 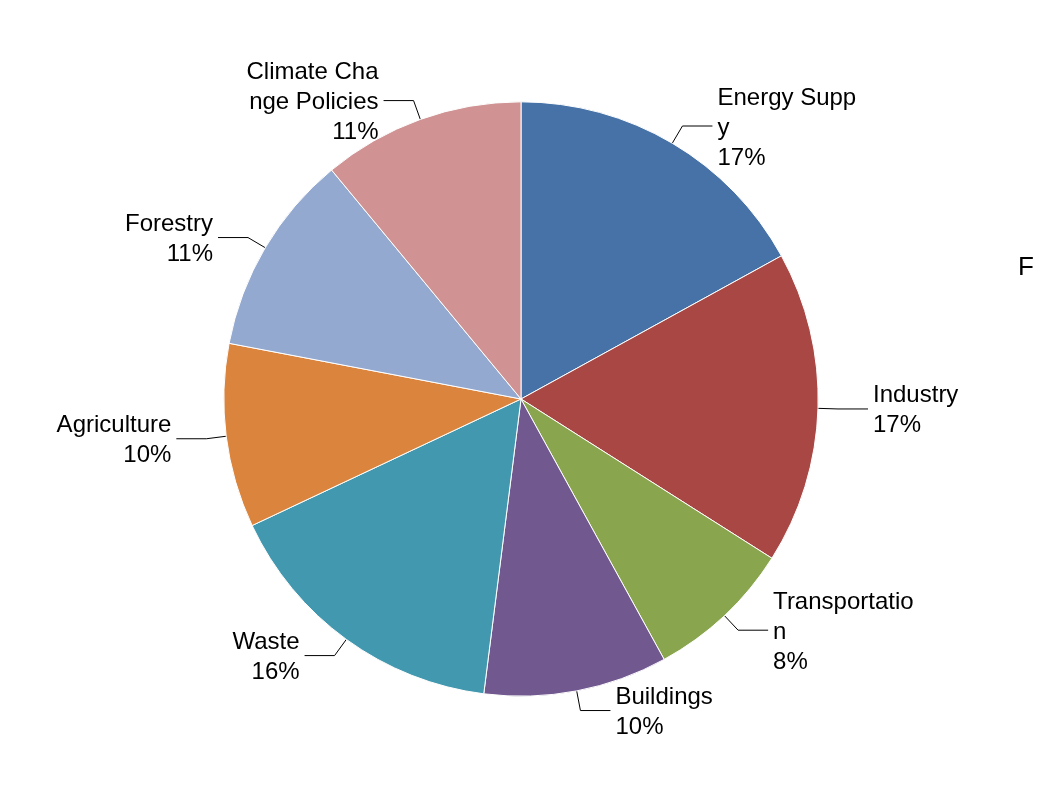 What do you see at coordinates (275, 671) in the screenshot?
I see `data-label: 16%` at bounding box center [275, 671].